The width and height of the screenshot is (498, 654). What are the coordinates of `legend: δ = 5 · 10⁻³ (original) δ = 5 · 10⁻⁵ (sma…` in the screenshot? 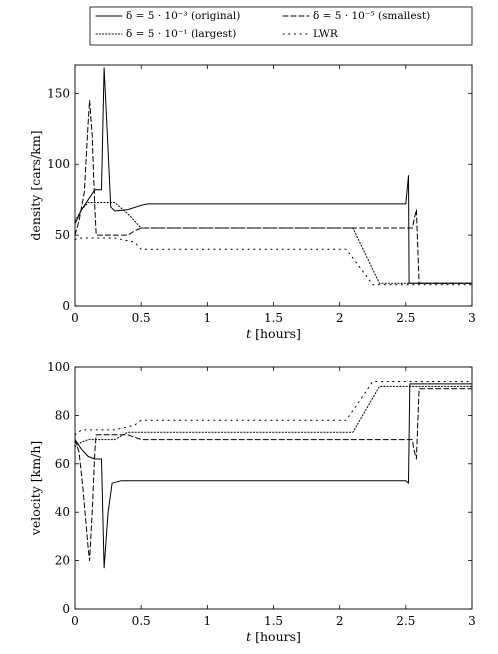 It's located at (281, 26).